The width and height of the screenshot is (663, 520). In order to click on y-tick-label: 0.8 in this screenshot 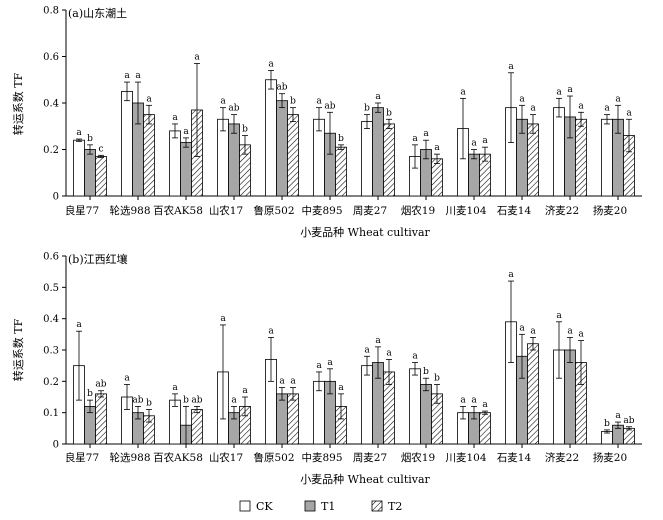, I will do `click(51, 11)`.